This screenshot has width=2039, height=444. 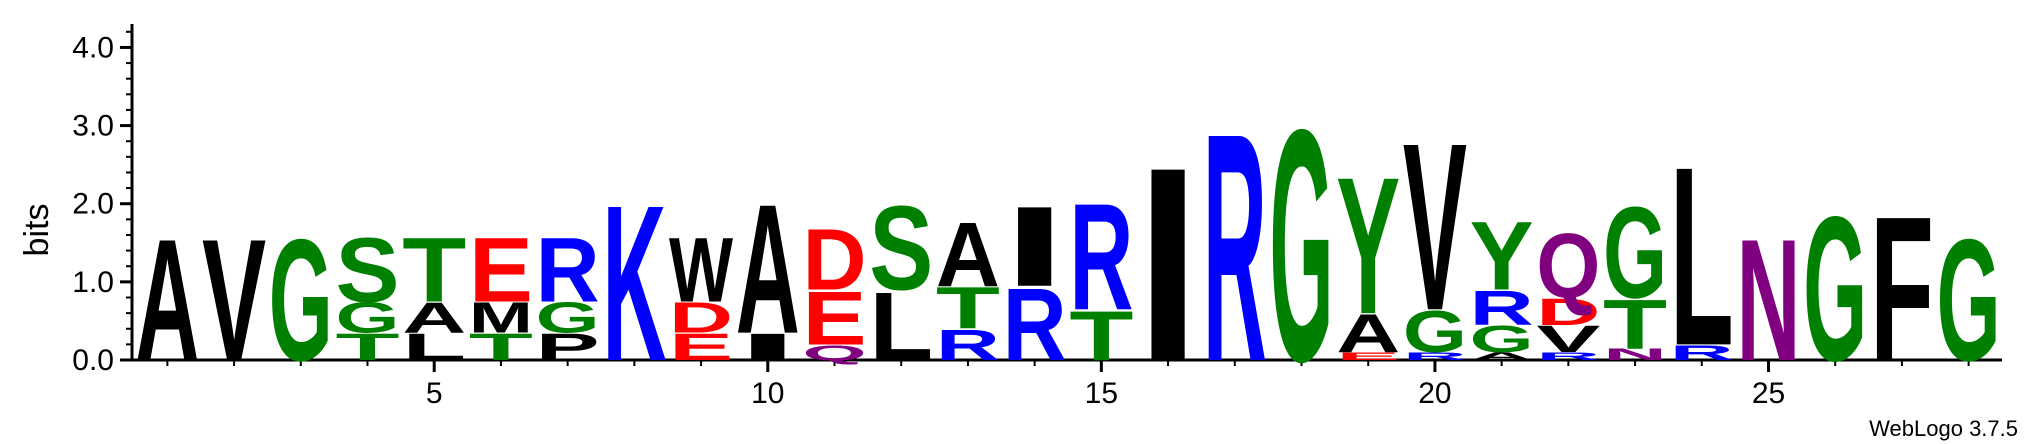 What do you see at coordinates (93, 282) in the screenshot?
I see `y-tick-label: 1.0` at bounding box center [93, 282].